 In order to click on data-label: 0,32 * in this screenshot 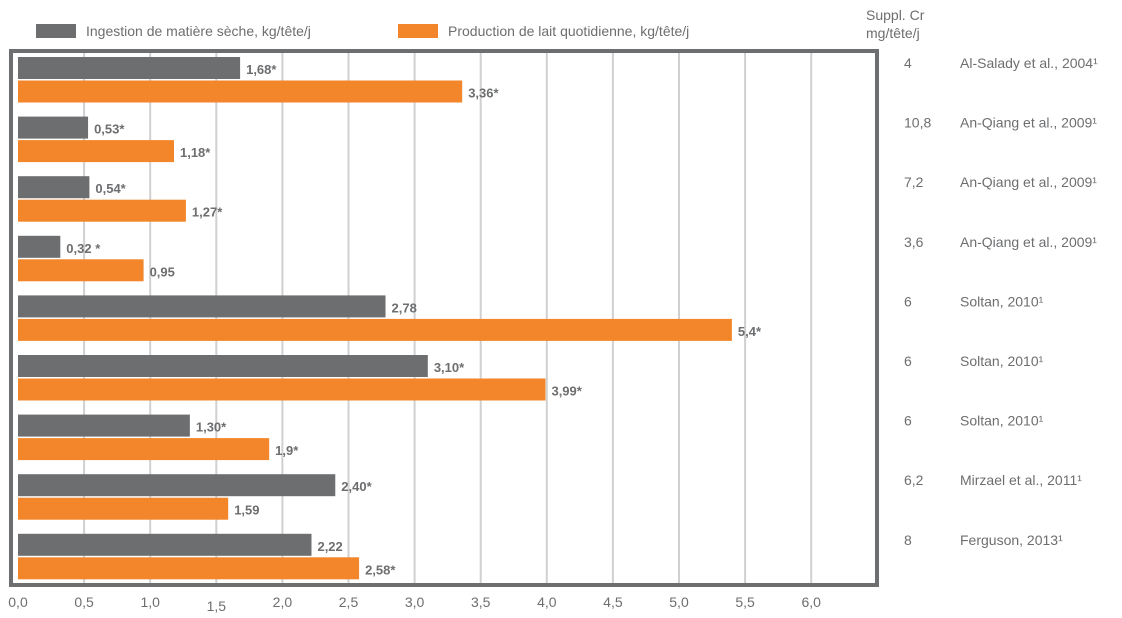, I will do `click(83, 248)`.